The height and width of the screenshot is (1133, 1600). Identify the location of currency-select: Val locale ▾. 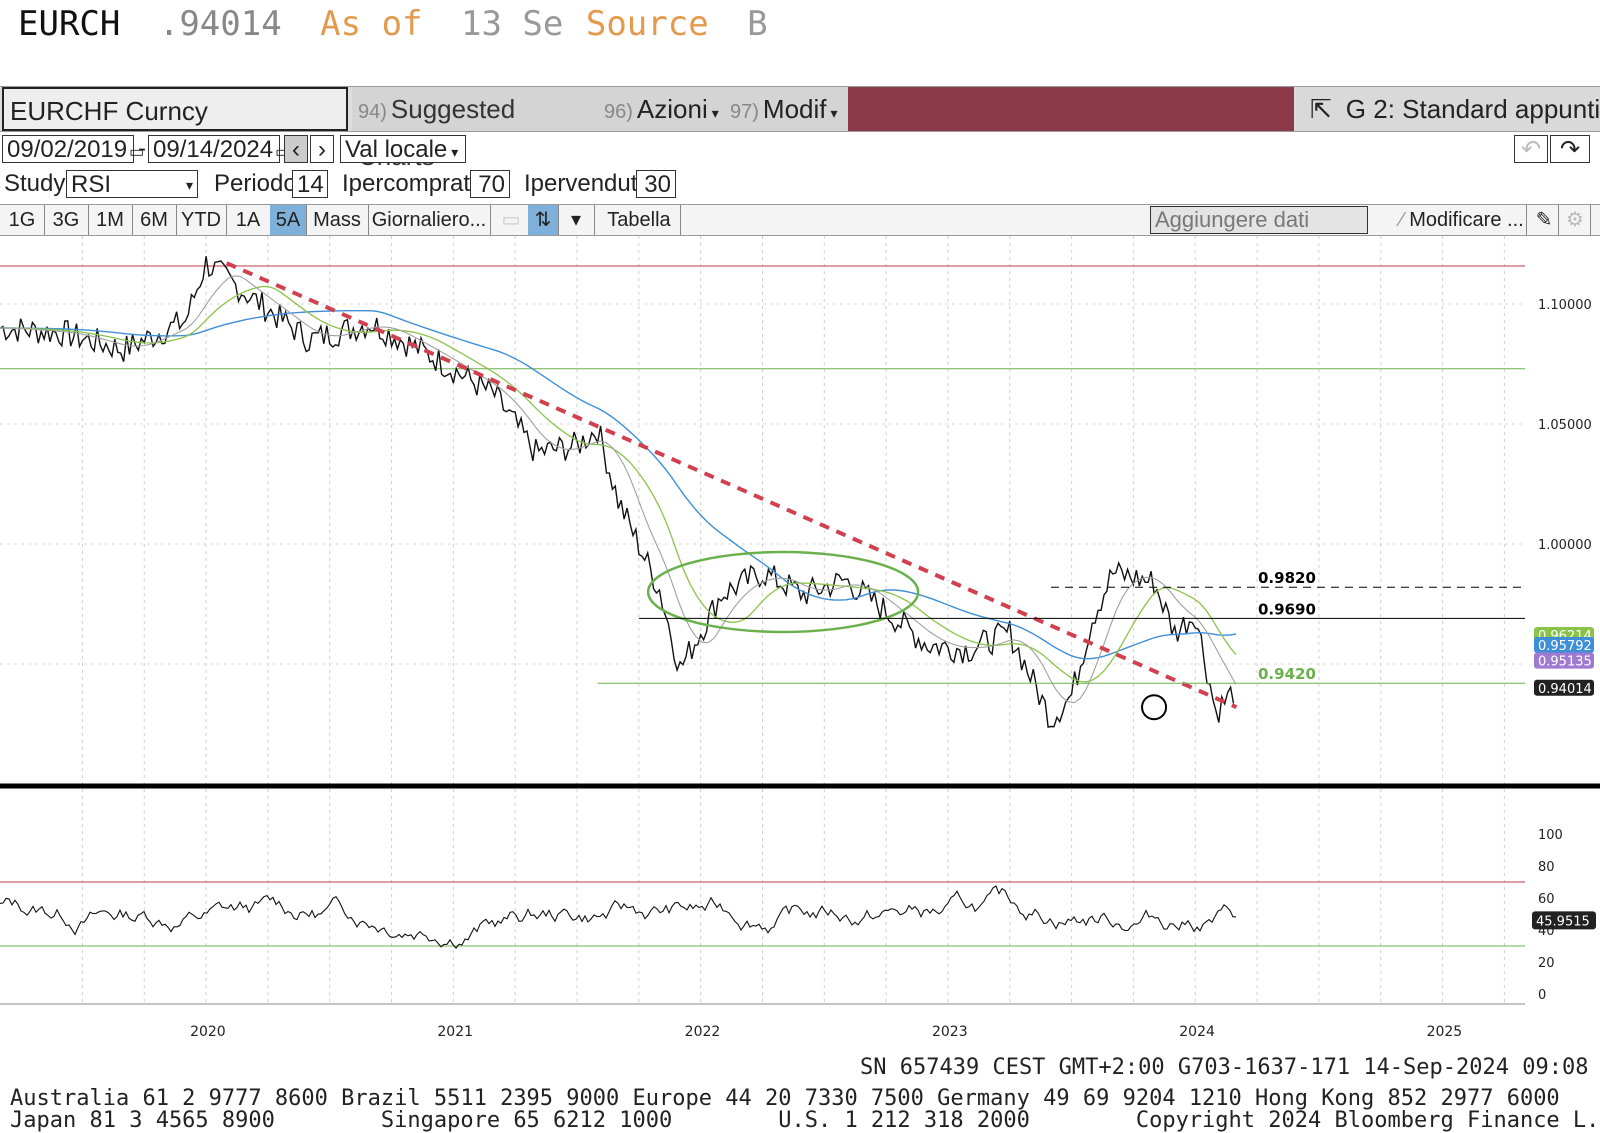
(403, 149).